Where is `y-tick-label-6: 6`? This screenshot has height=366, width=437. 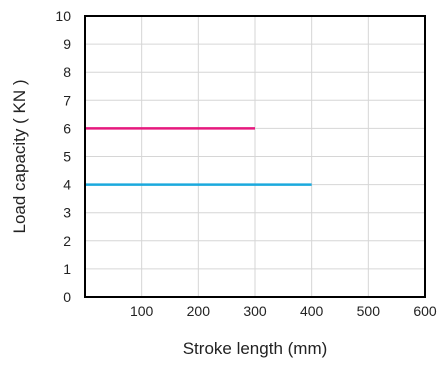 y-tick-label-6: 6 is located at coordinates (67, 128).